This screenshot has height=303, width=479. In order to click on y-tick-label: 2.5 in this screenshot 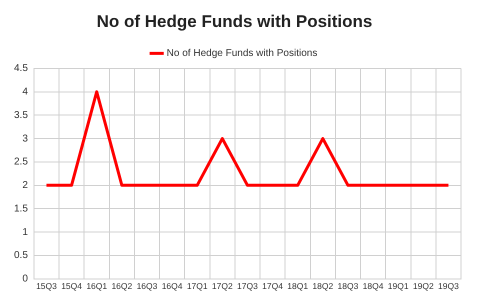, I will do `click(21, 162)`.